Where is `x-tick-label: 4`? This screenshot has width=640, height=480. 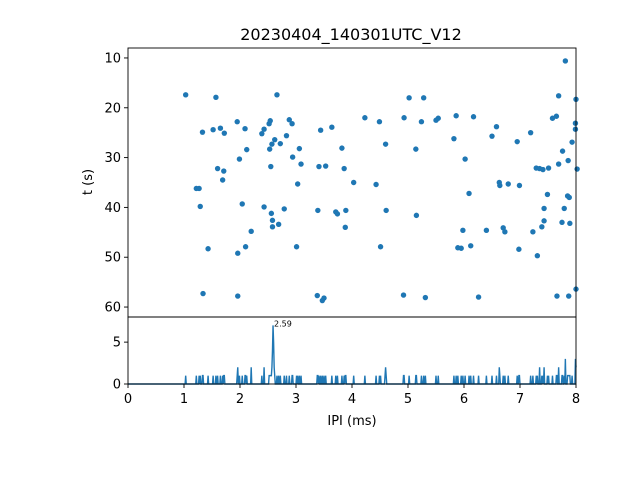
x-tick-label: 4 is located at coordinates (352, 399).